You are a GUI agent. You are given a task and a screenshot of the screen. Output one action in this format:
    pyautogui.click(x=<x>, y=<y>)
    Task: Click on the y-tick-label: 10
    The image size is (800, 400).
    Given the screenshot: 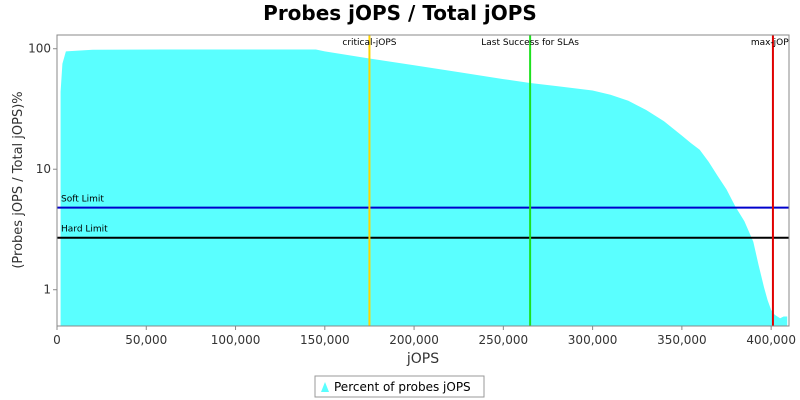 What is the action you would take?
    pyautogui.click(x=43, y=169)
    